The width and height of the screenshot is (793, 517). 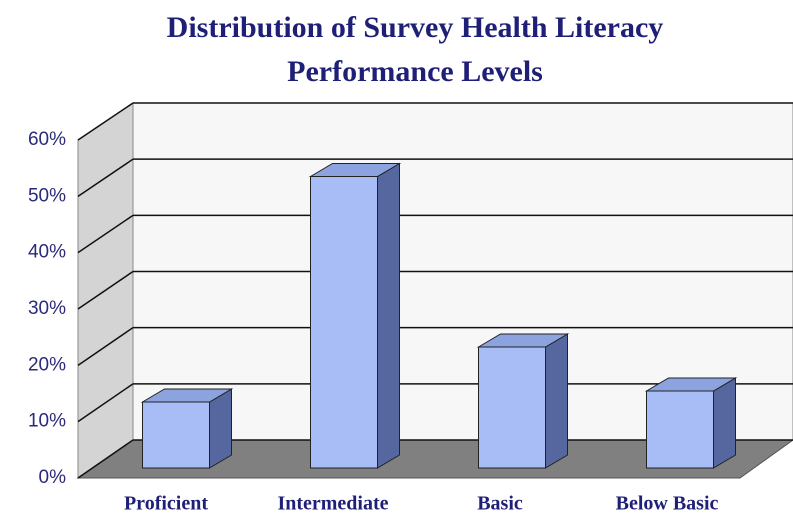 I want to click on x-tick-label: Proficient, so click(x=166, y=504).